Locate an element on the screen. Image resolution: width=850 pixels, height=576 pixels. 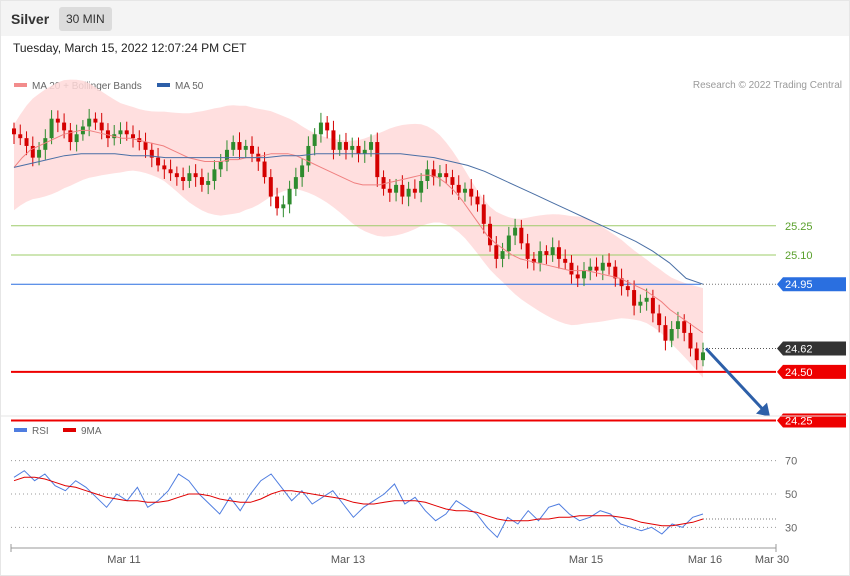
ma50-legend-label: MA 50 is located at coordinates (189, 86).